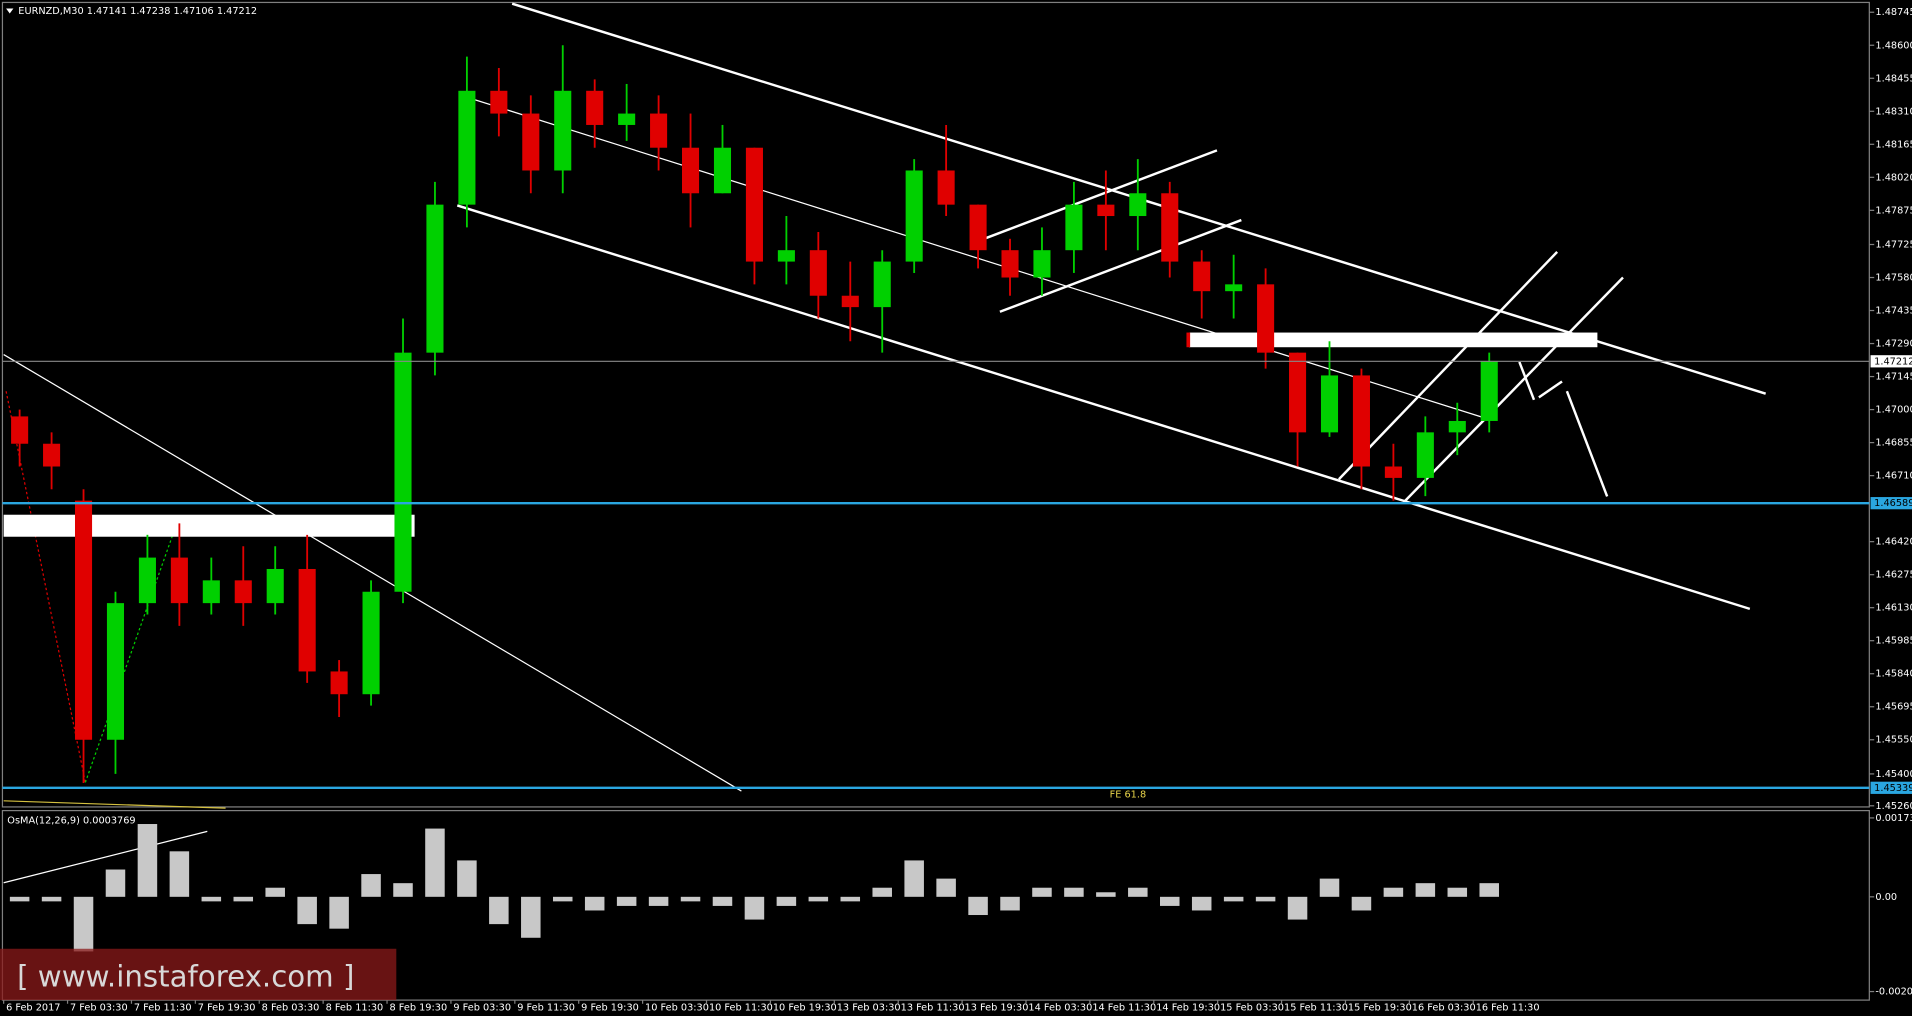 The width and height of the screenshot is (1912, 1016). I want to click on y-tick-label: 1.48455, so click(1893, 78).